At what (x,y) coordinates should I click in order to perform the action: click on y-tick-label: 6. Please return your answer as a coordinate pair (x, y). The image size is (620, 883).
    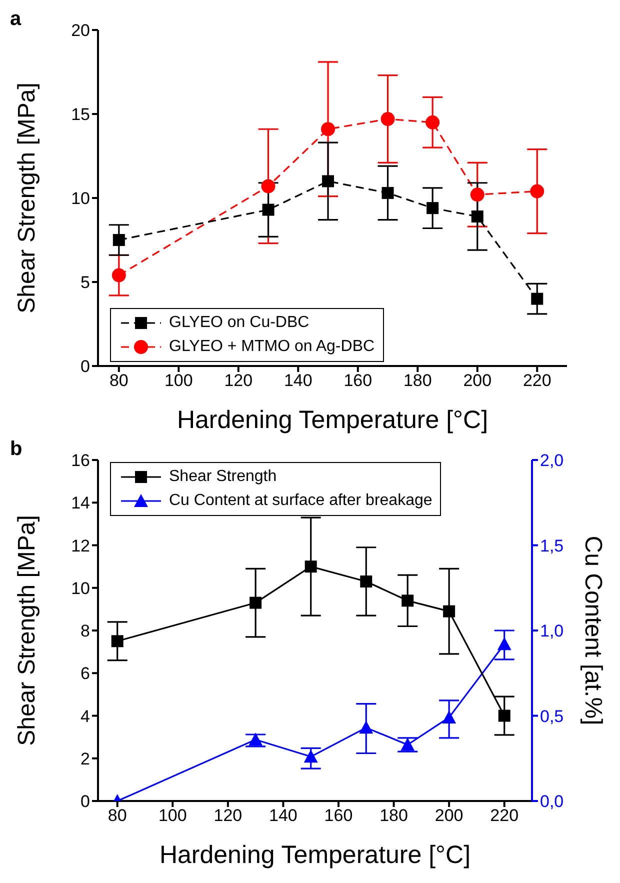
    Looking at the image, I should click on (85, 674).